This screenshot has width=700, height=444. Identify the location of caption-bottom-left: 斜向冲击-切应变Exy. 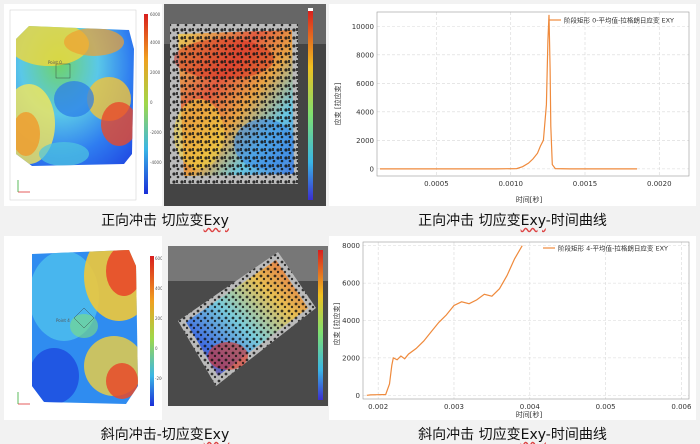
(165, 434).